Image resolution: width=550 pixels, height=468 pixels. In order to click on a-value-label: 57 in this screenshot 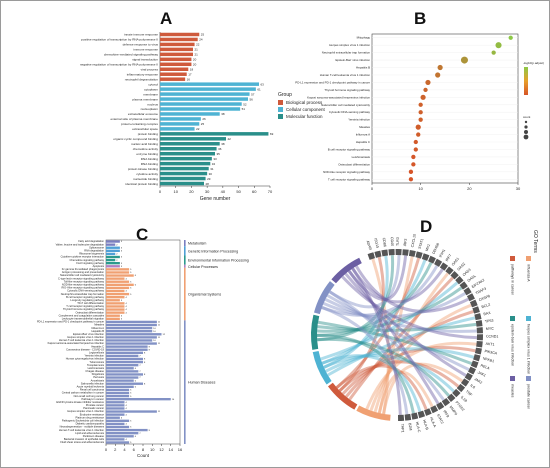, I will do `click(253, 94)`.